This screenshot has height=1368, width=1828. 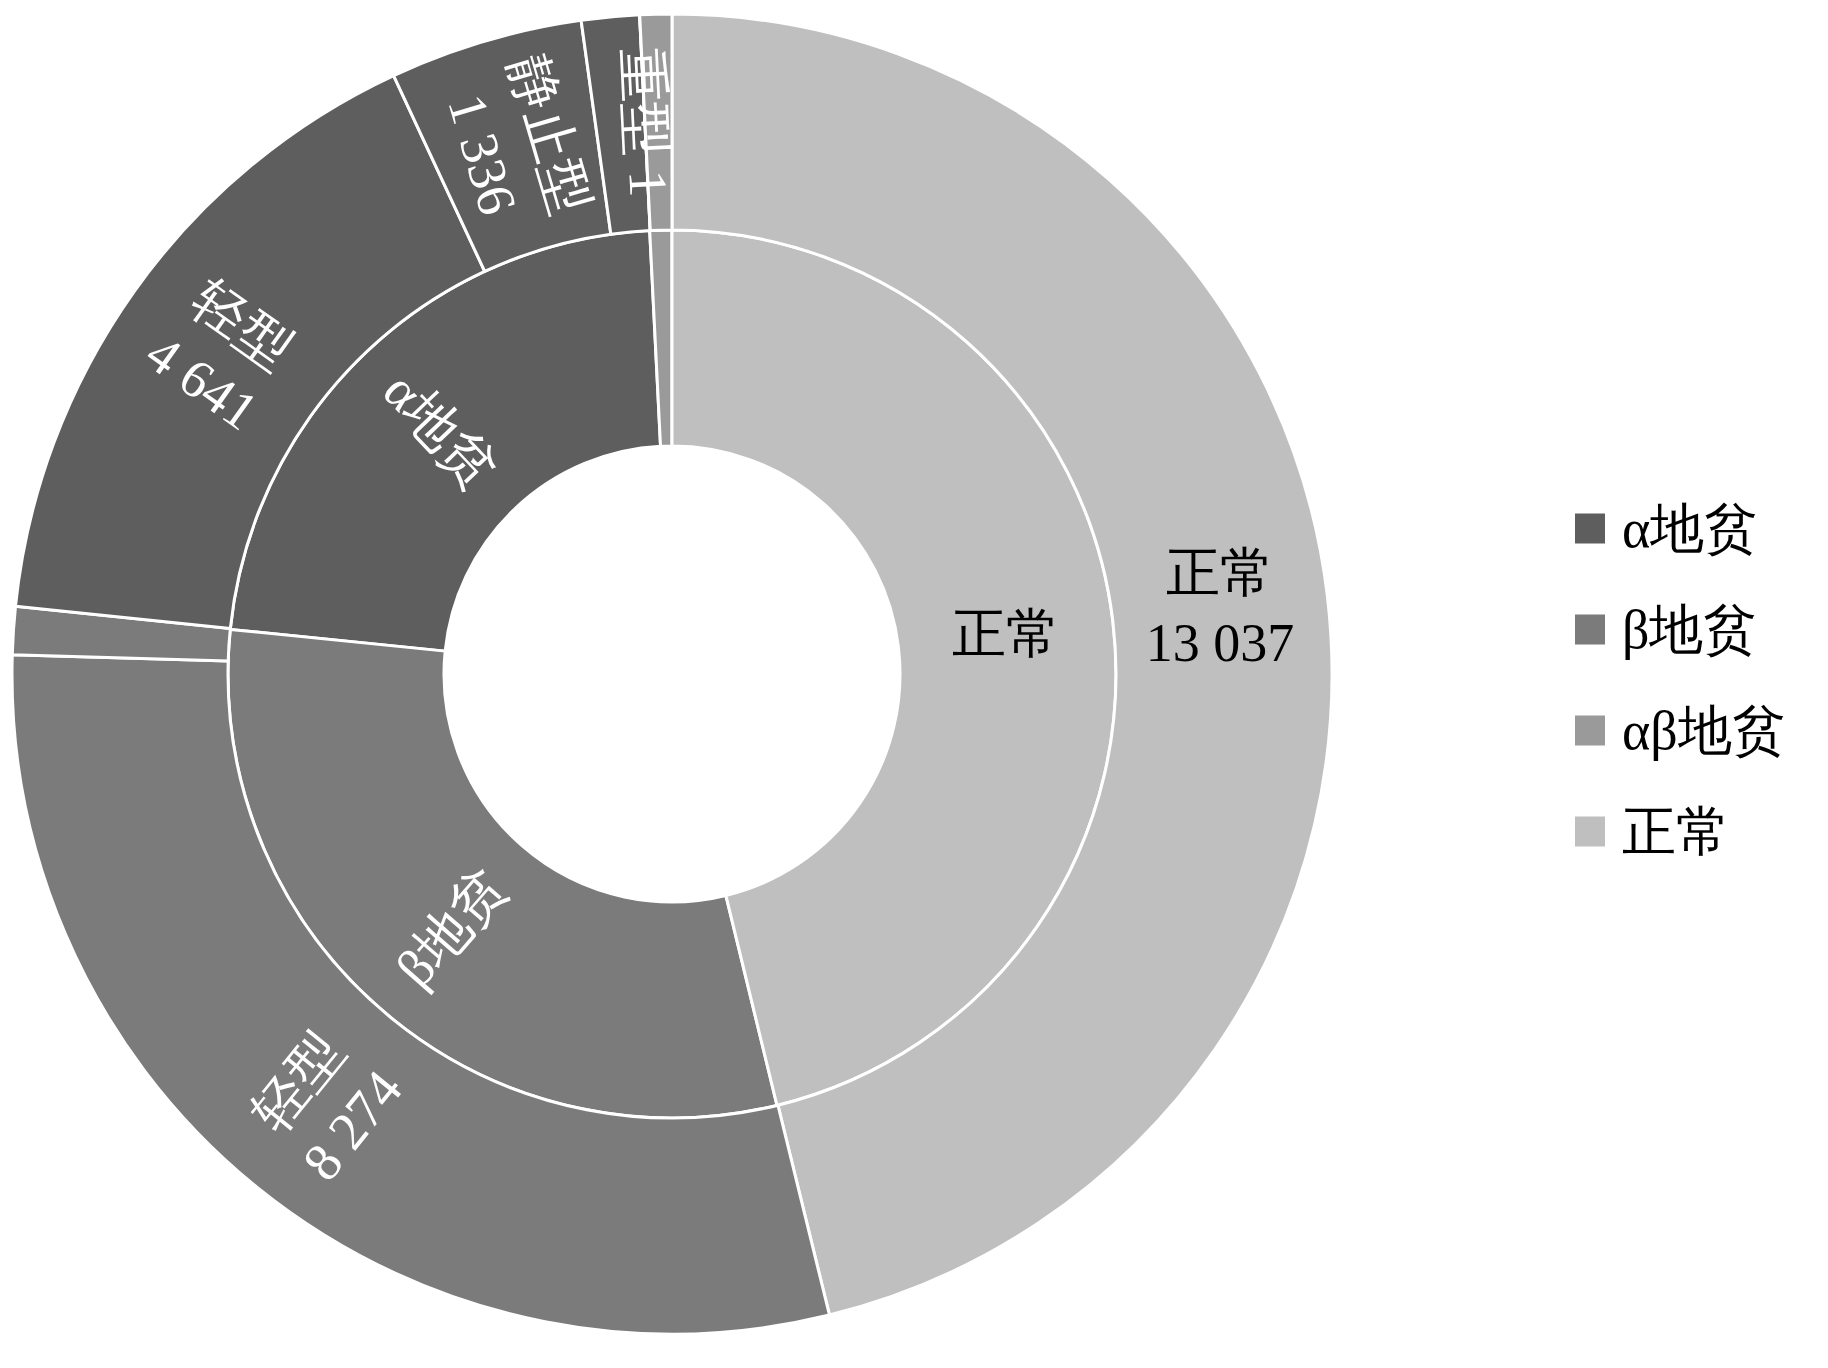 I want to click on slice-label: β地贫, so click(x=451, y=927).